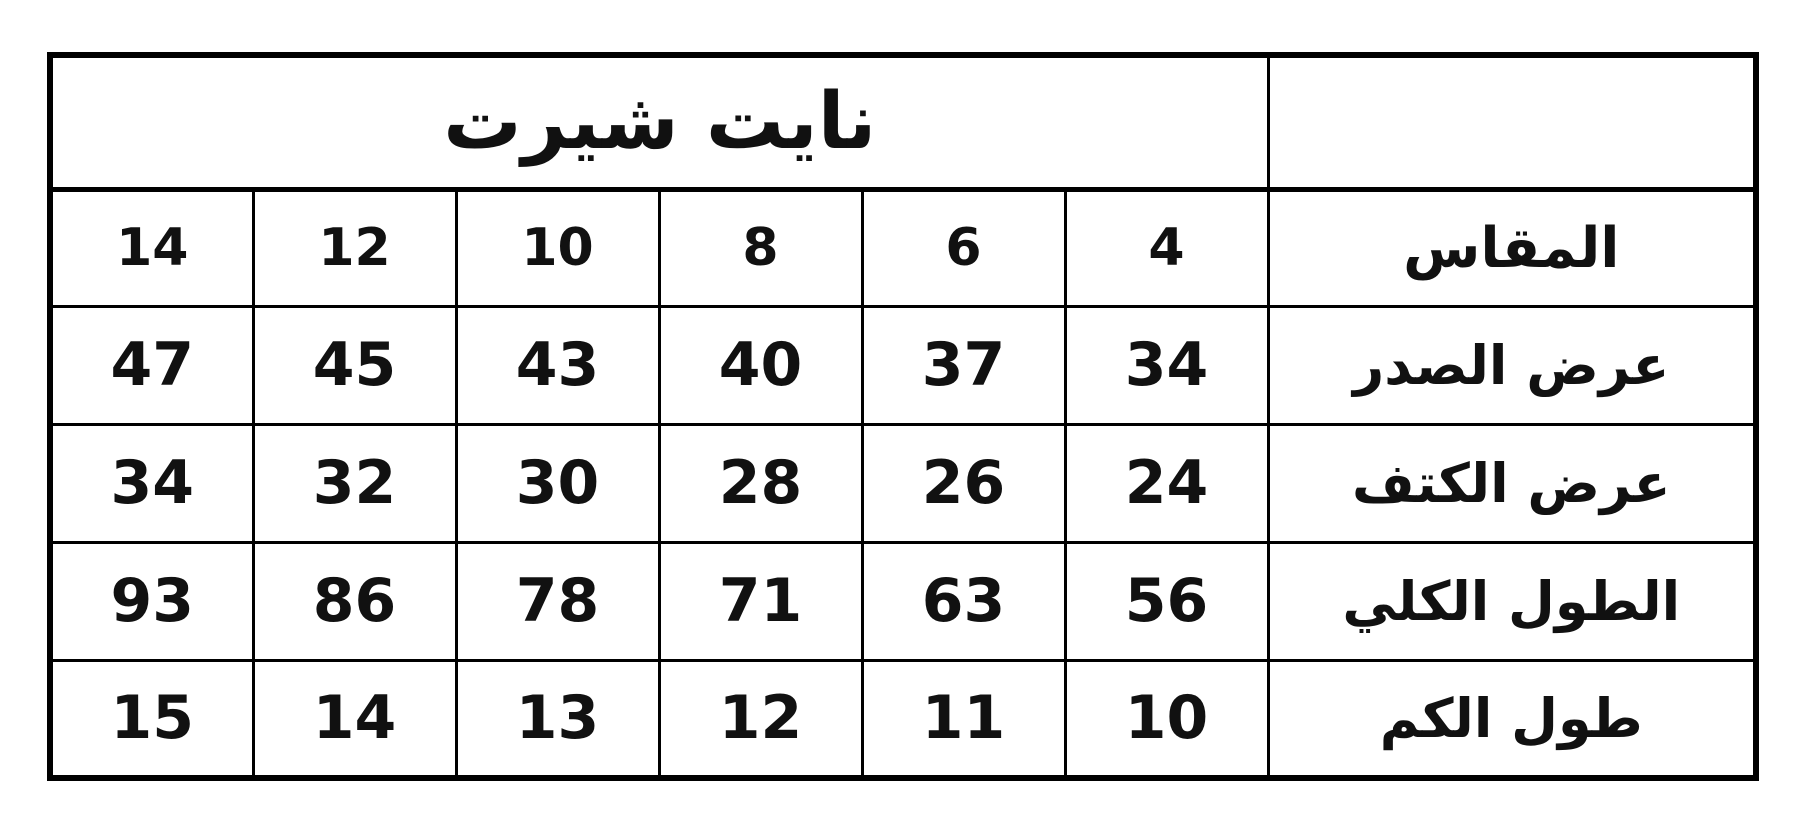 This screenshot has width=1800, height=835. I want to click on size-cell-4: 4, so click(1166, 247).